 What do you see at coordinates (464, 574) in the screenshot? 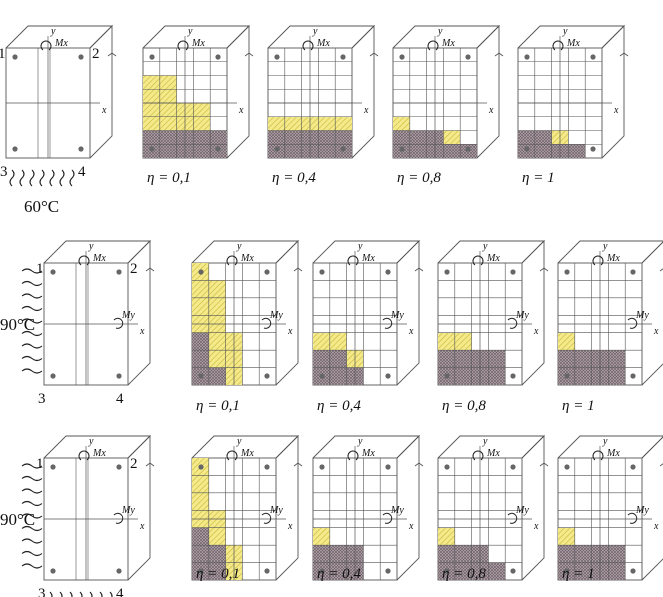
I see `load-ratio-label: η = 0,8` at bounding box center [464, 574].